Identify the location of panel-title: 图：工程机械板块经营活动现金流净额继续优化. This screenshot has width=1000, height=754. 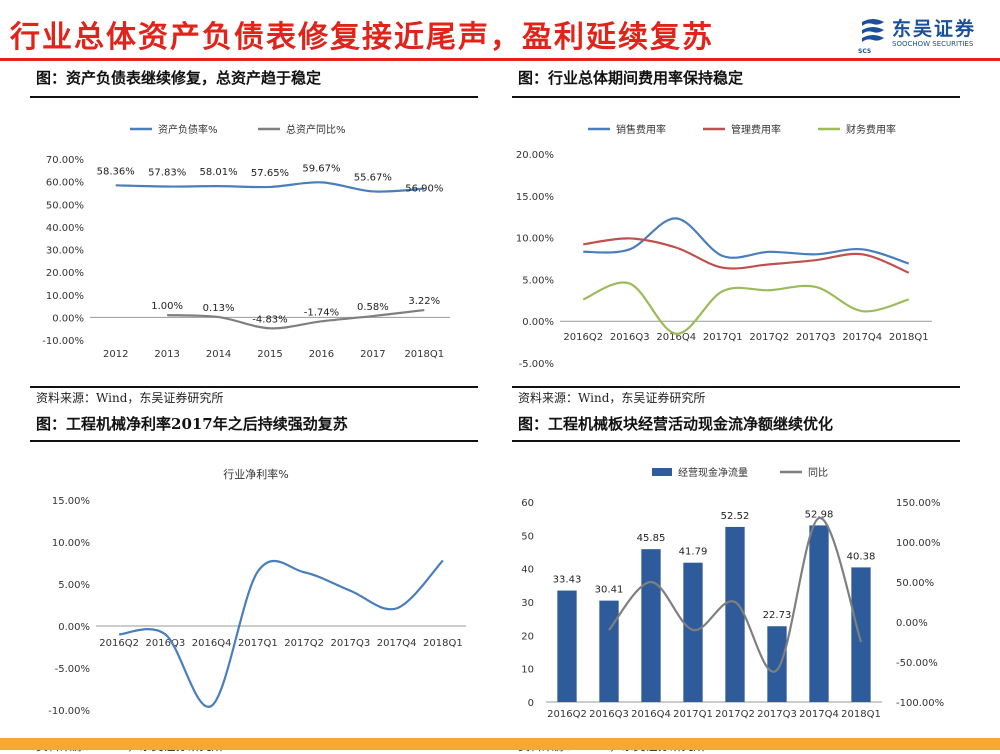
(676, 424).